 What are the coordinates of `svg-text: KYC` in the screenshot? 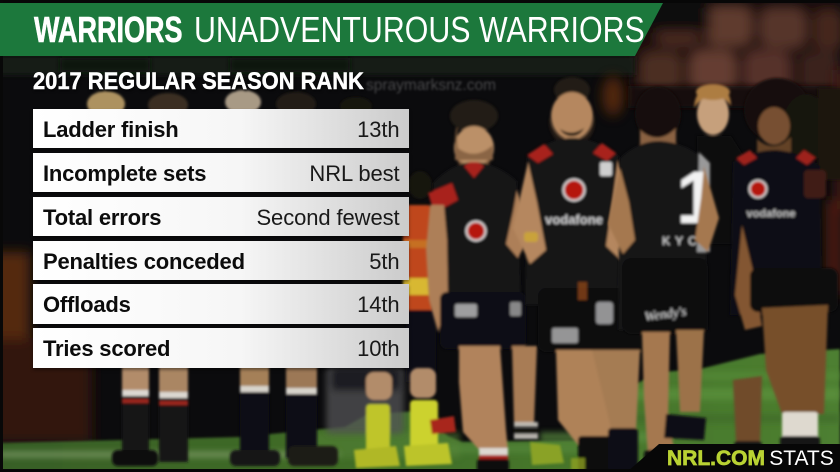 It's located at (682, 241).